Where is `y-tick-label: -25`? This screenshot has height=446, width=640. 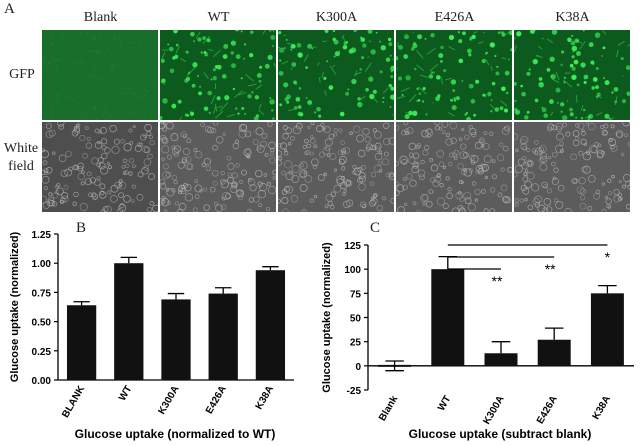
y-tick-label: -25 is located at coordinates (354, 391).